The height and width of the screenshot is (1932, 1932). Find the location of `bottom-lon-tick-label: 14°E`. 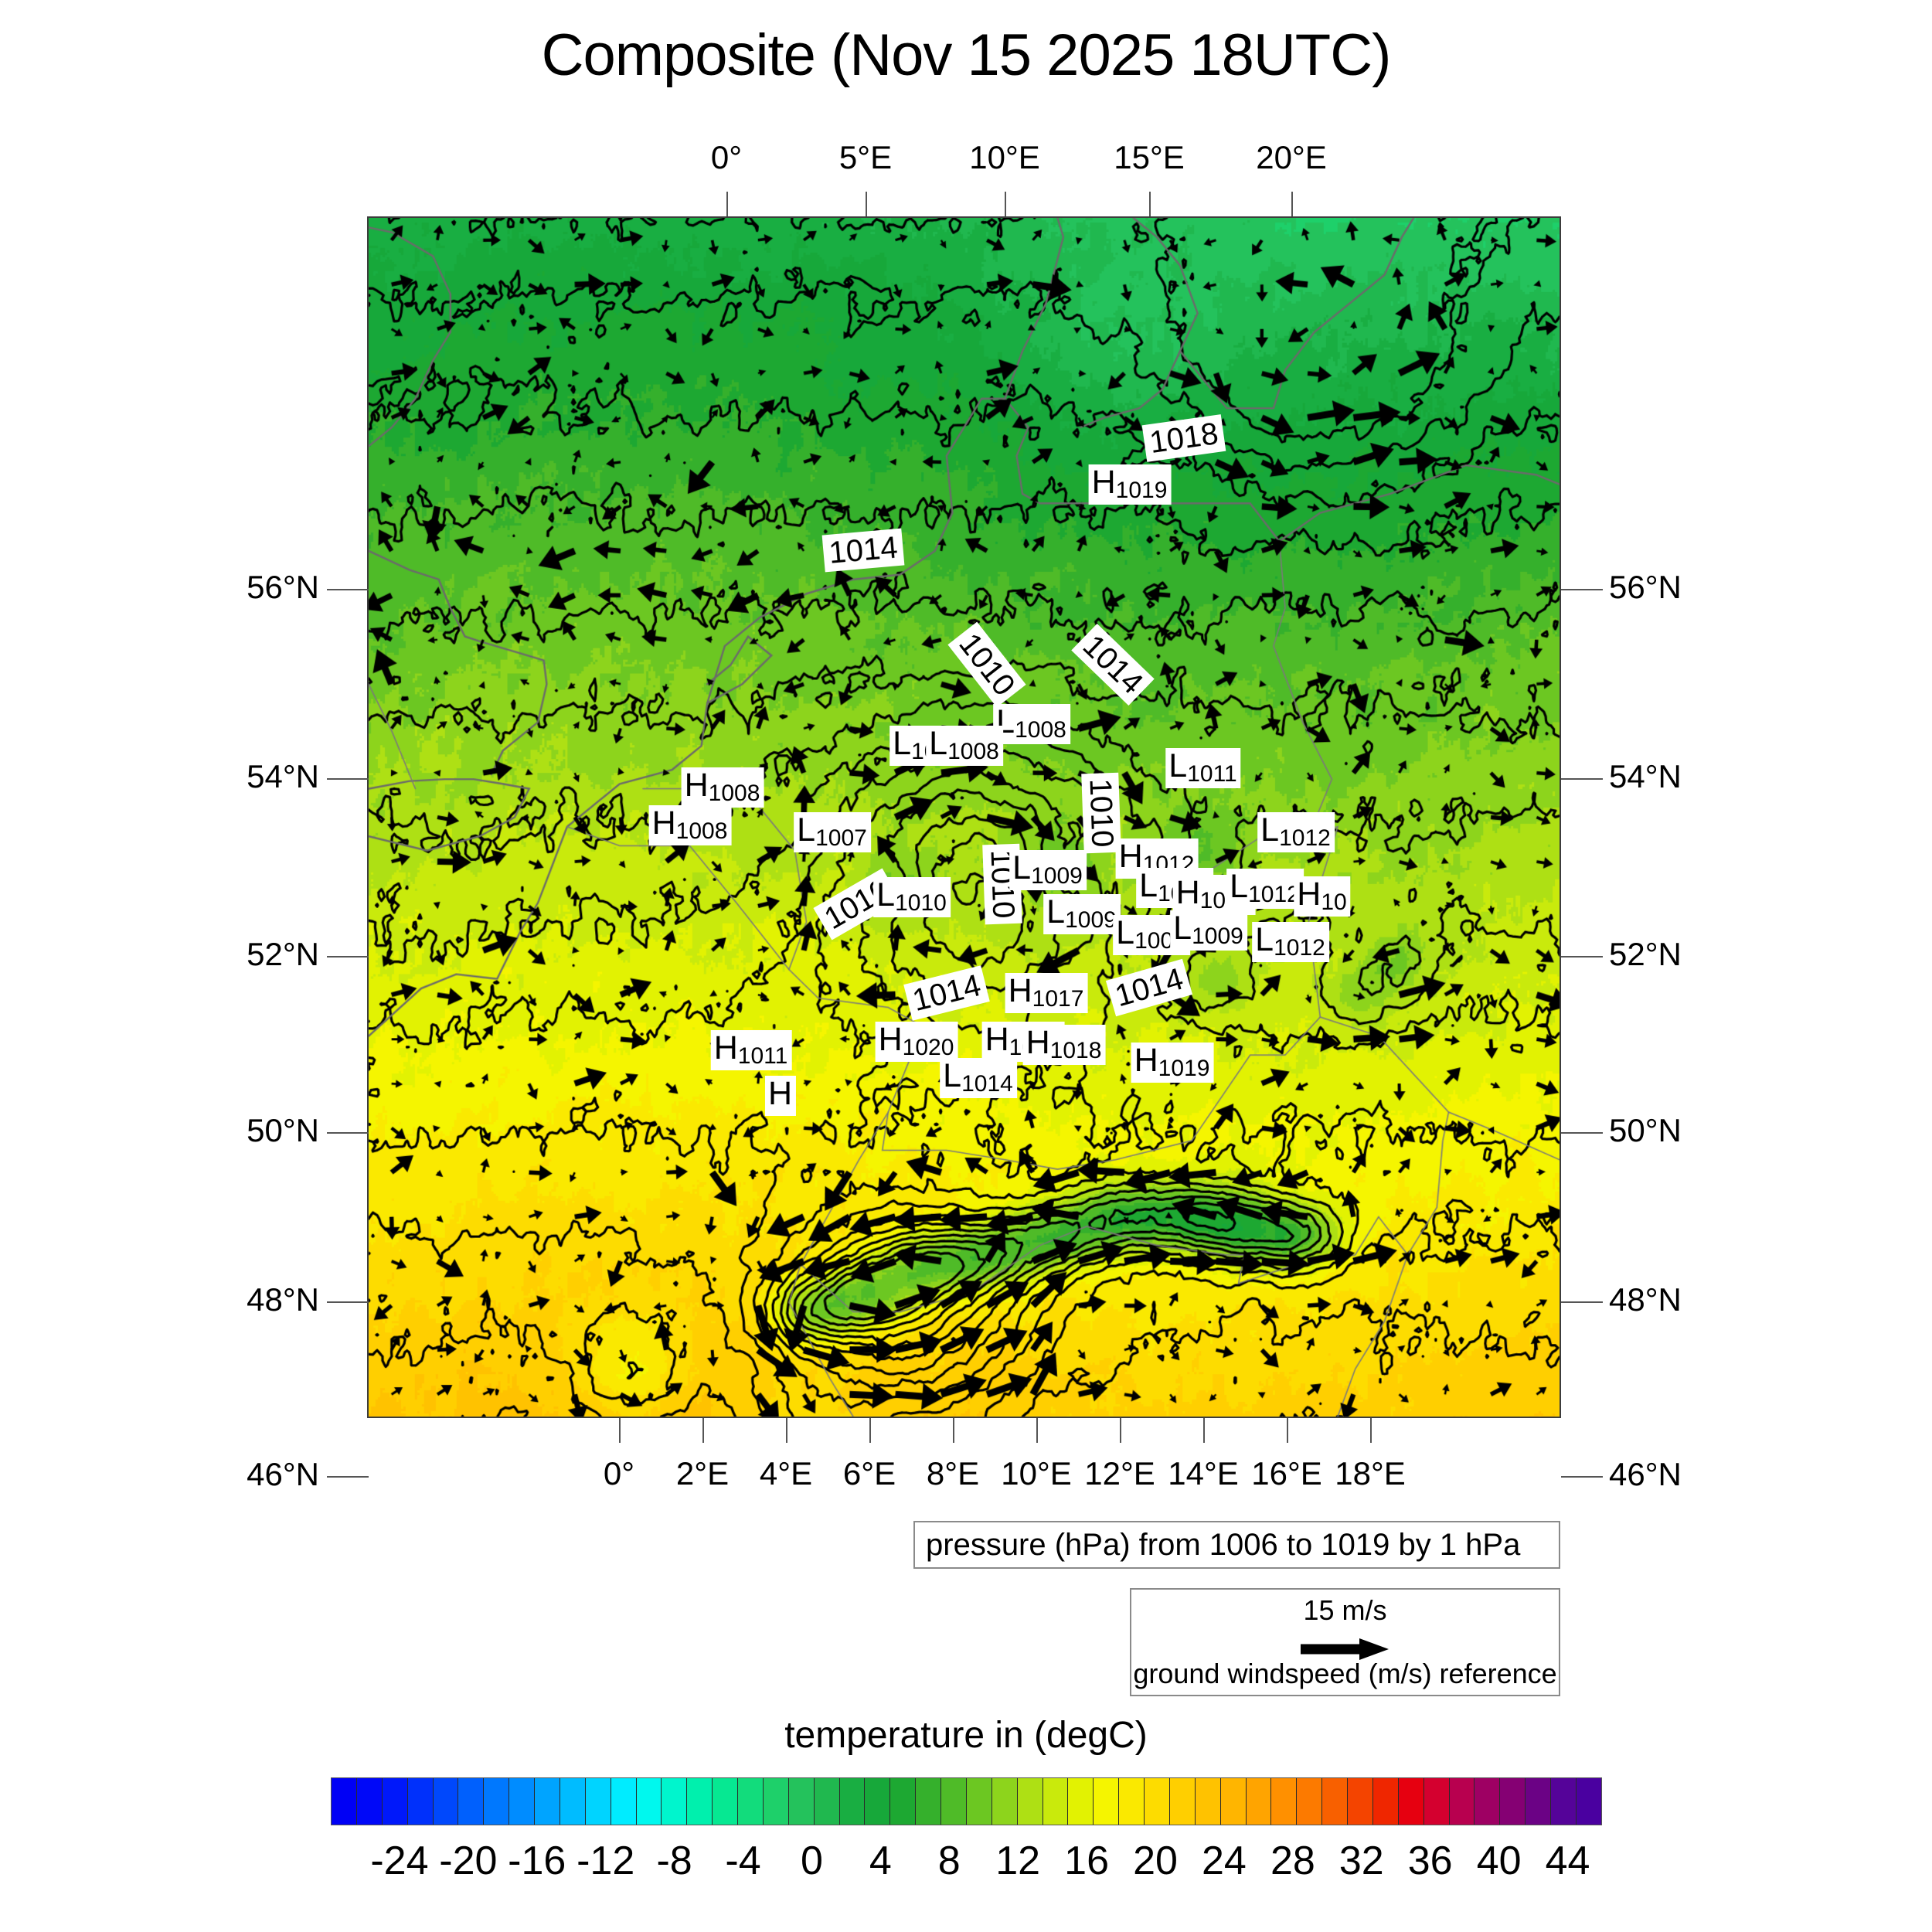

bottom-lon-tick-label: 14°E is located at coordinates (1204, 1474).